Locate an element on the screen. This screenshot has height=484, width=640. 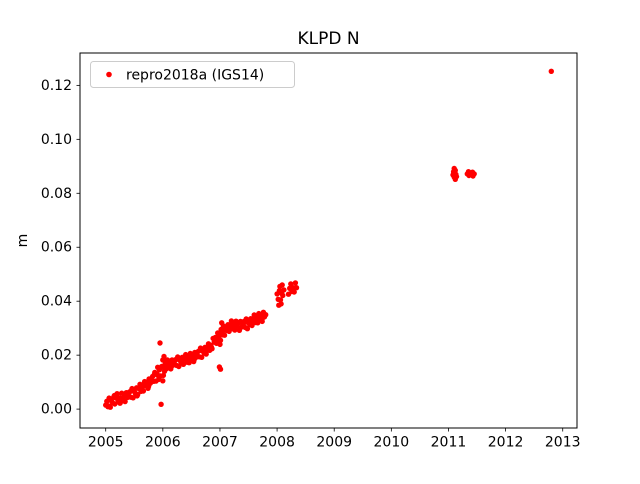
y-tick-label: 0.08 is located at coordinates (56, 194).